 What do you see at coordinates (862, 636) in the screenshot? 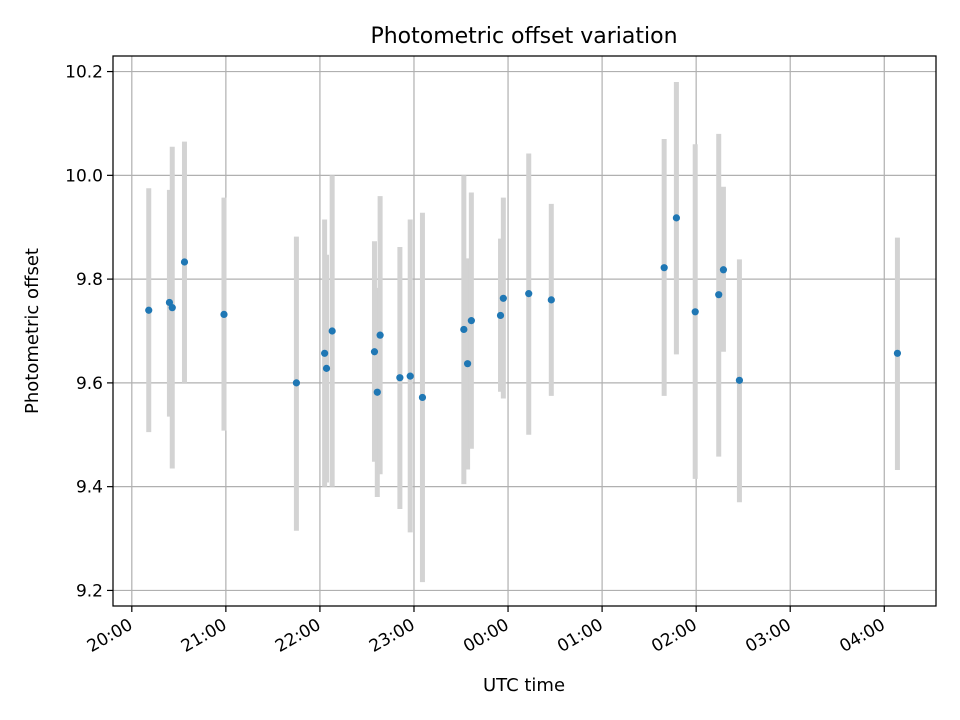
I see `x-tick-label: 04:00` at bounding box center [862, 636].